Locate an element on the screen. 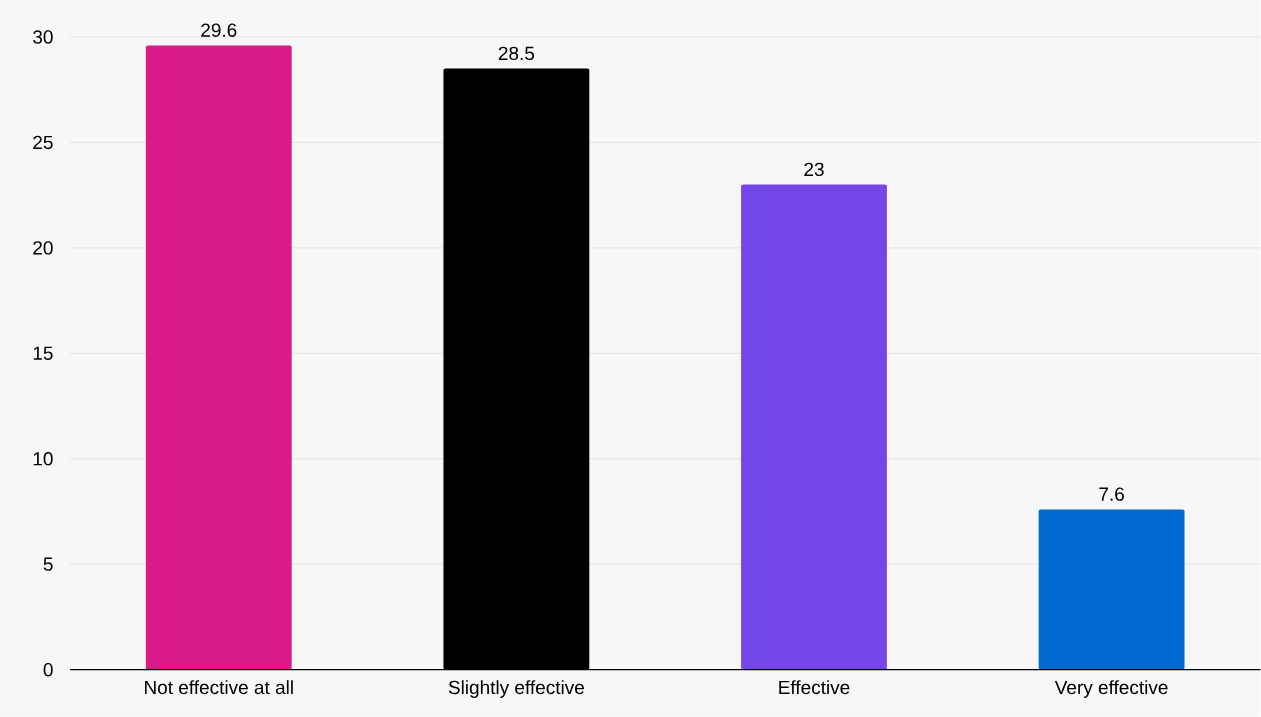  y-tick-label: 20 is located at coordinates (43, 248).